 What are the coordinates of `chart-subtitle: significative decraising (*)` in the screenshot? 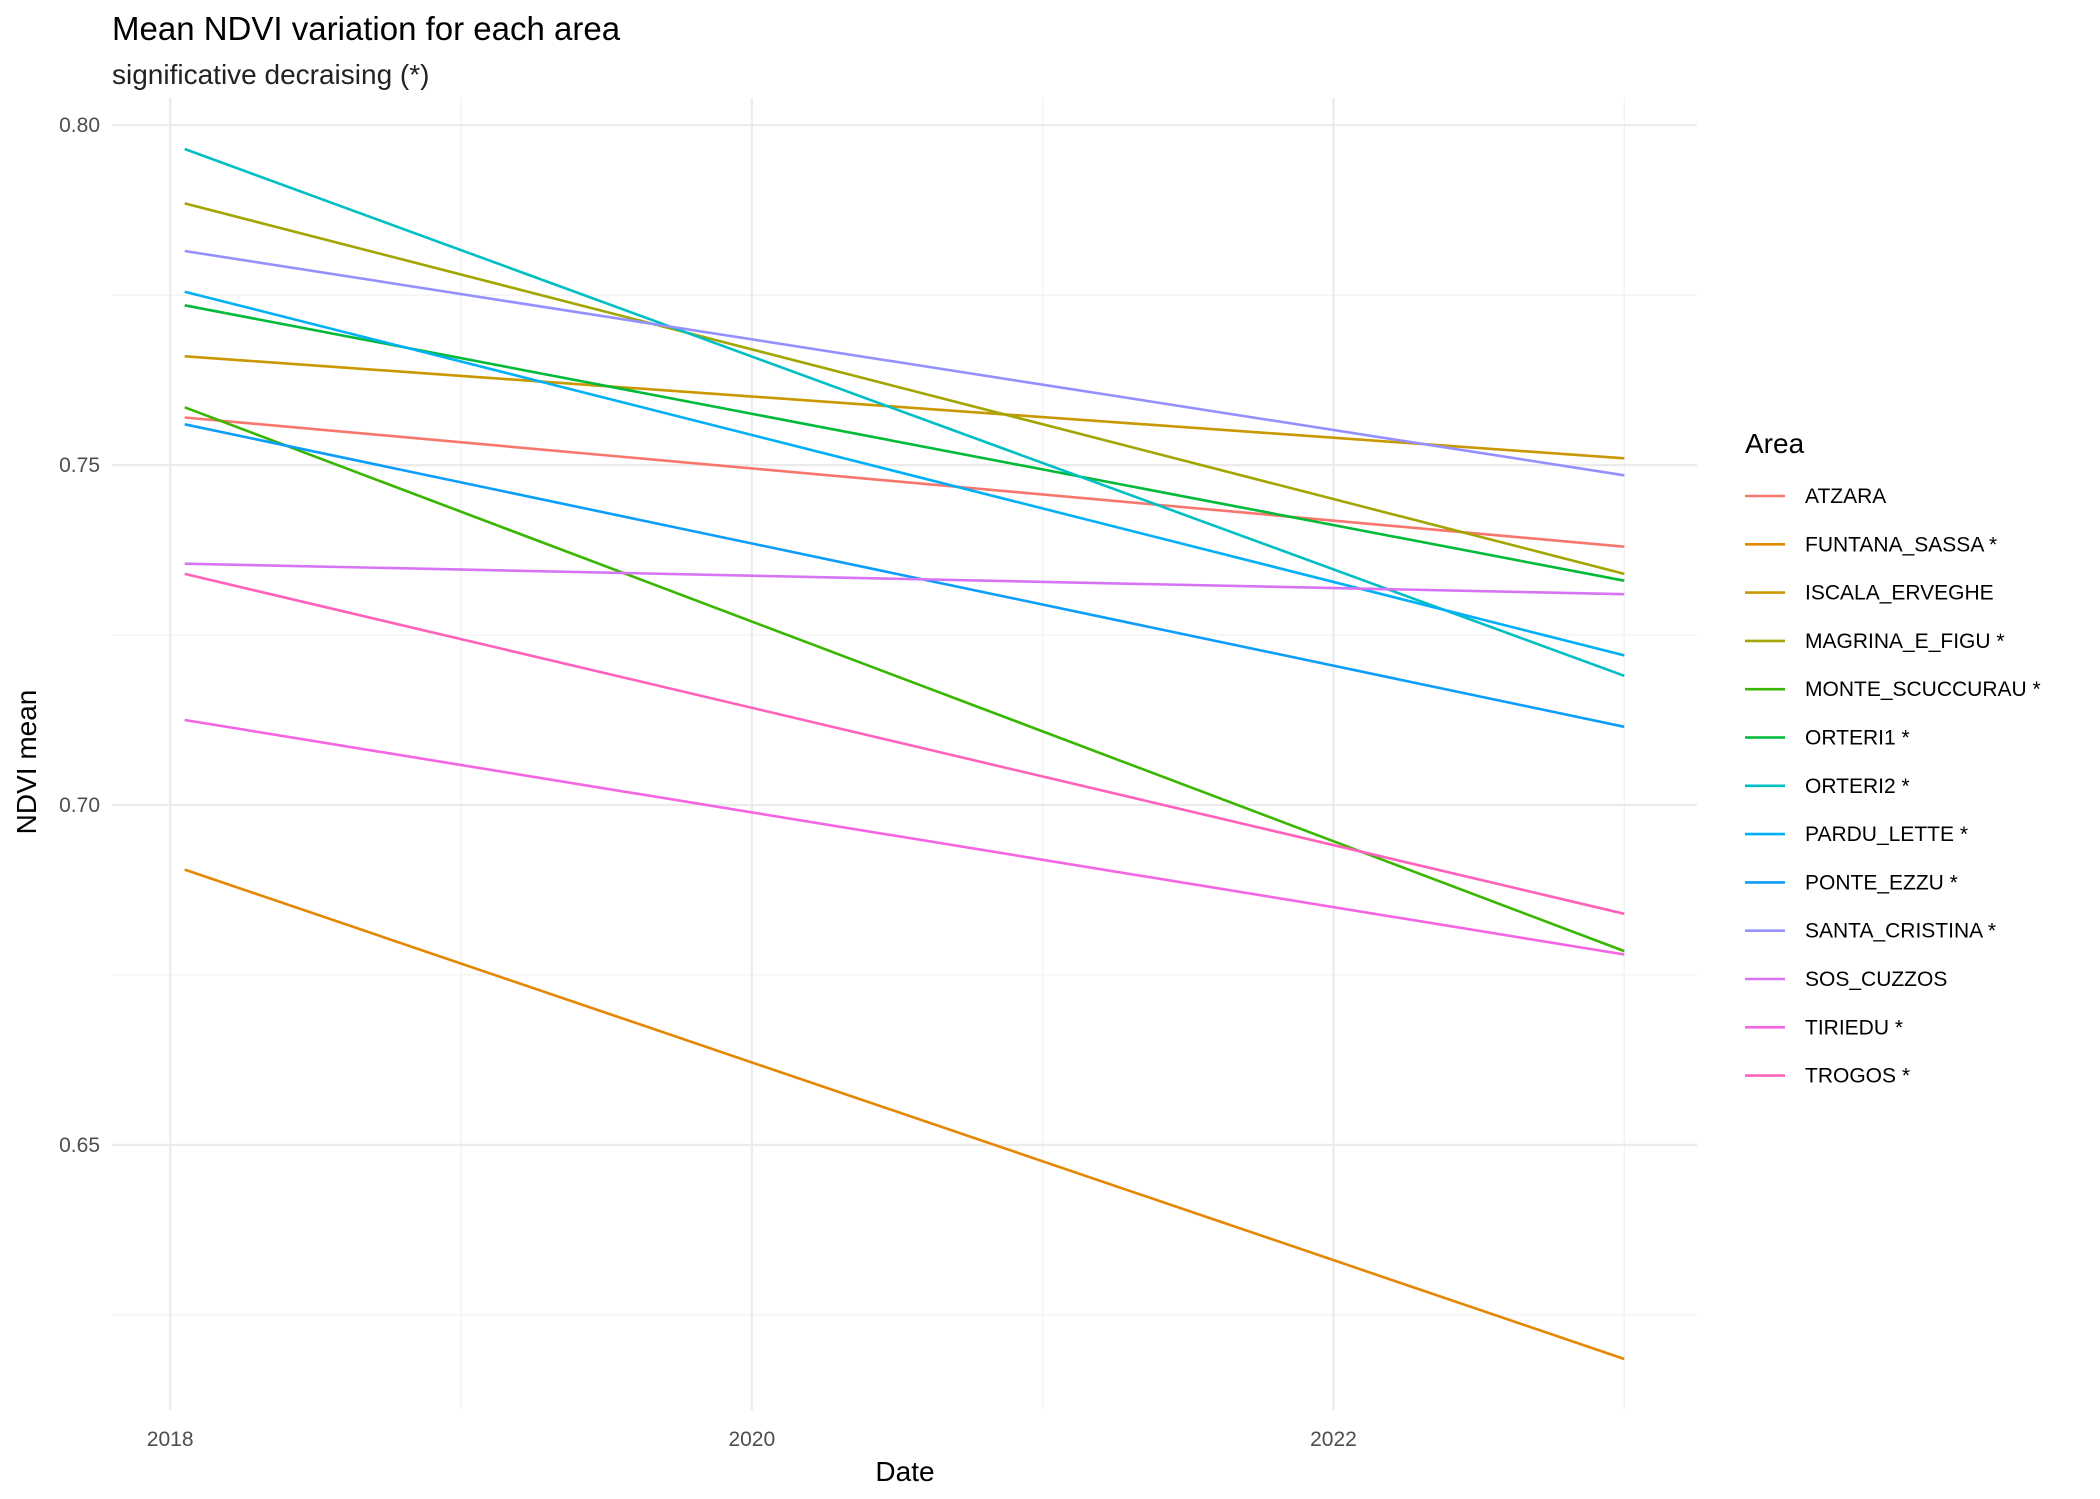 It's located at (270, 74).